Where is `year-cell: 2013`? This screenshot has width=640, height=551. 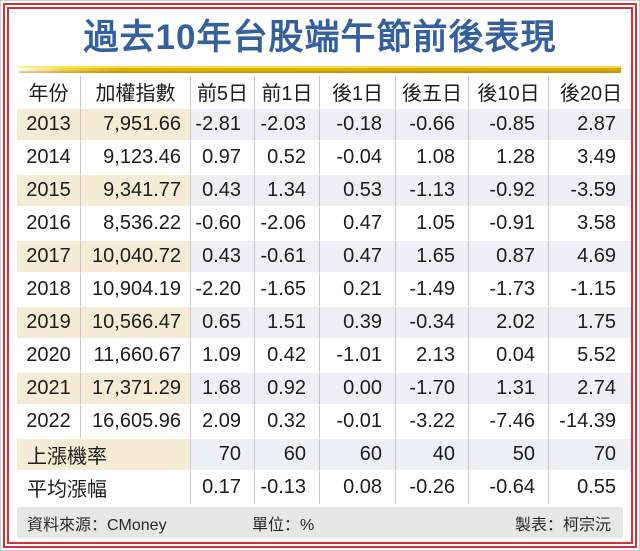 year-cell: 2013 is located at coordinates (49, 125).